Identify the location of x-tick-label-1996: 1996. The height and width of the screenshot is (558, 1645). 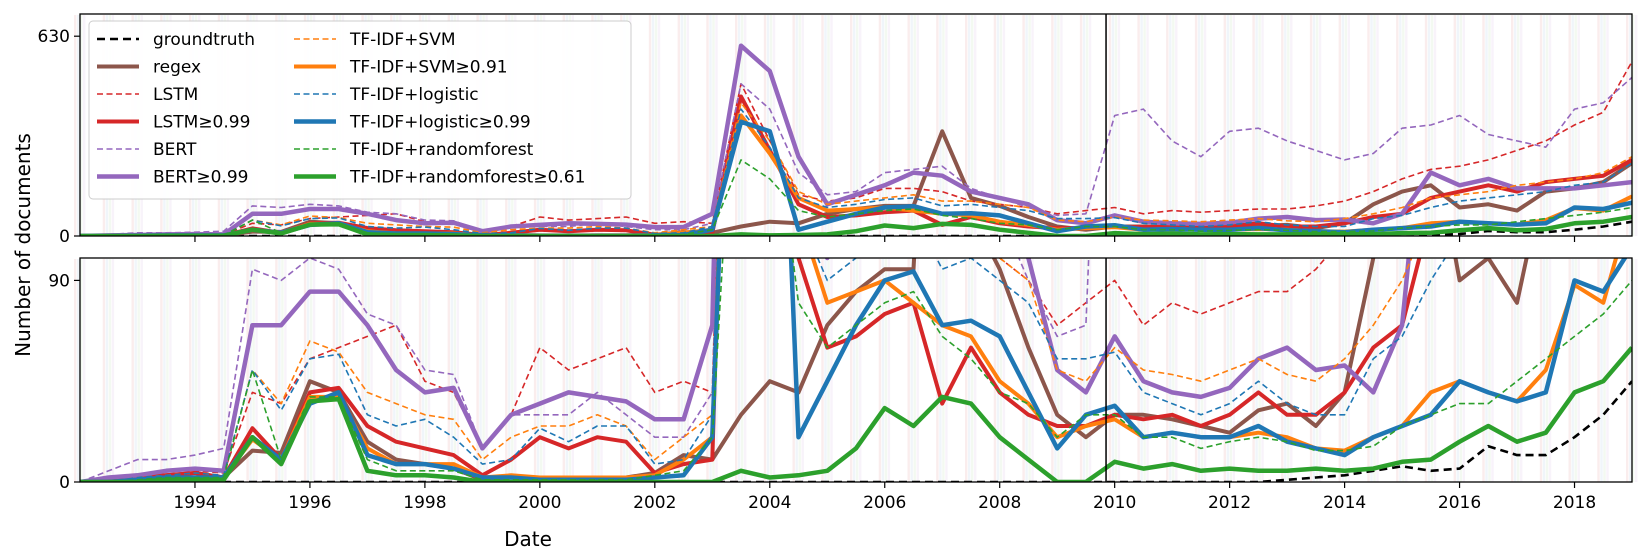
(309, 503).